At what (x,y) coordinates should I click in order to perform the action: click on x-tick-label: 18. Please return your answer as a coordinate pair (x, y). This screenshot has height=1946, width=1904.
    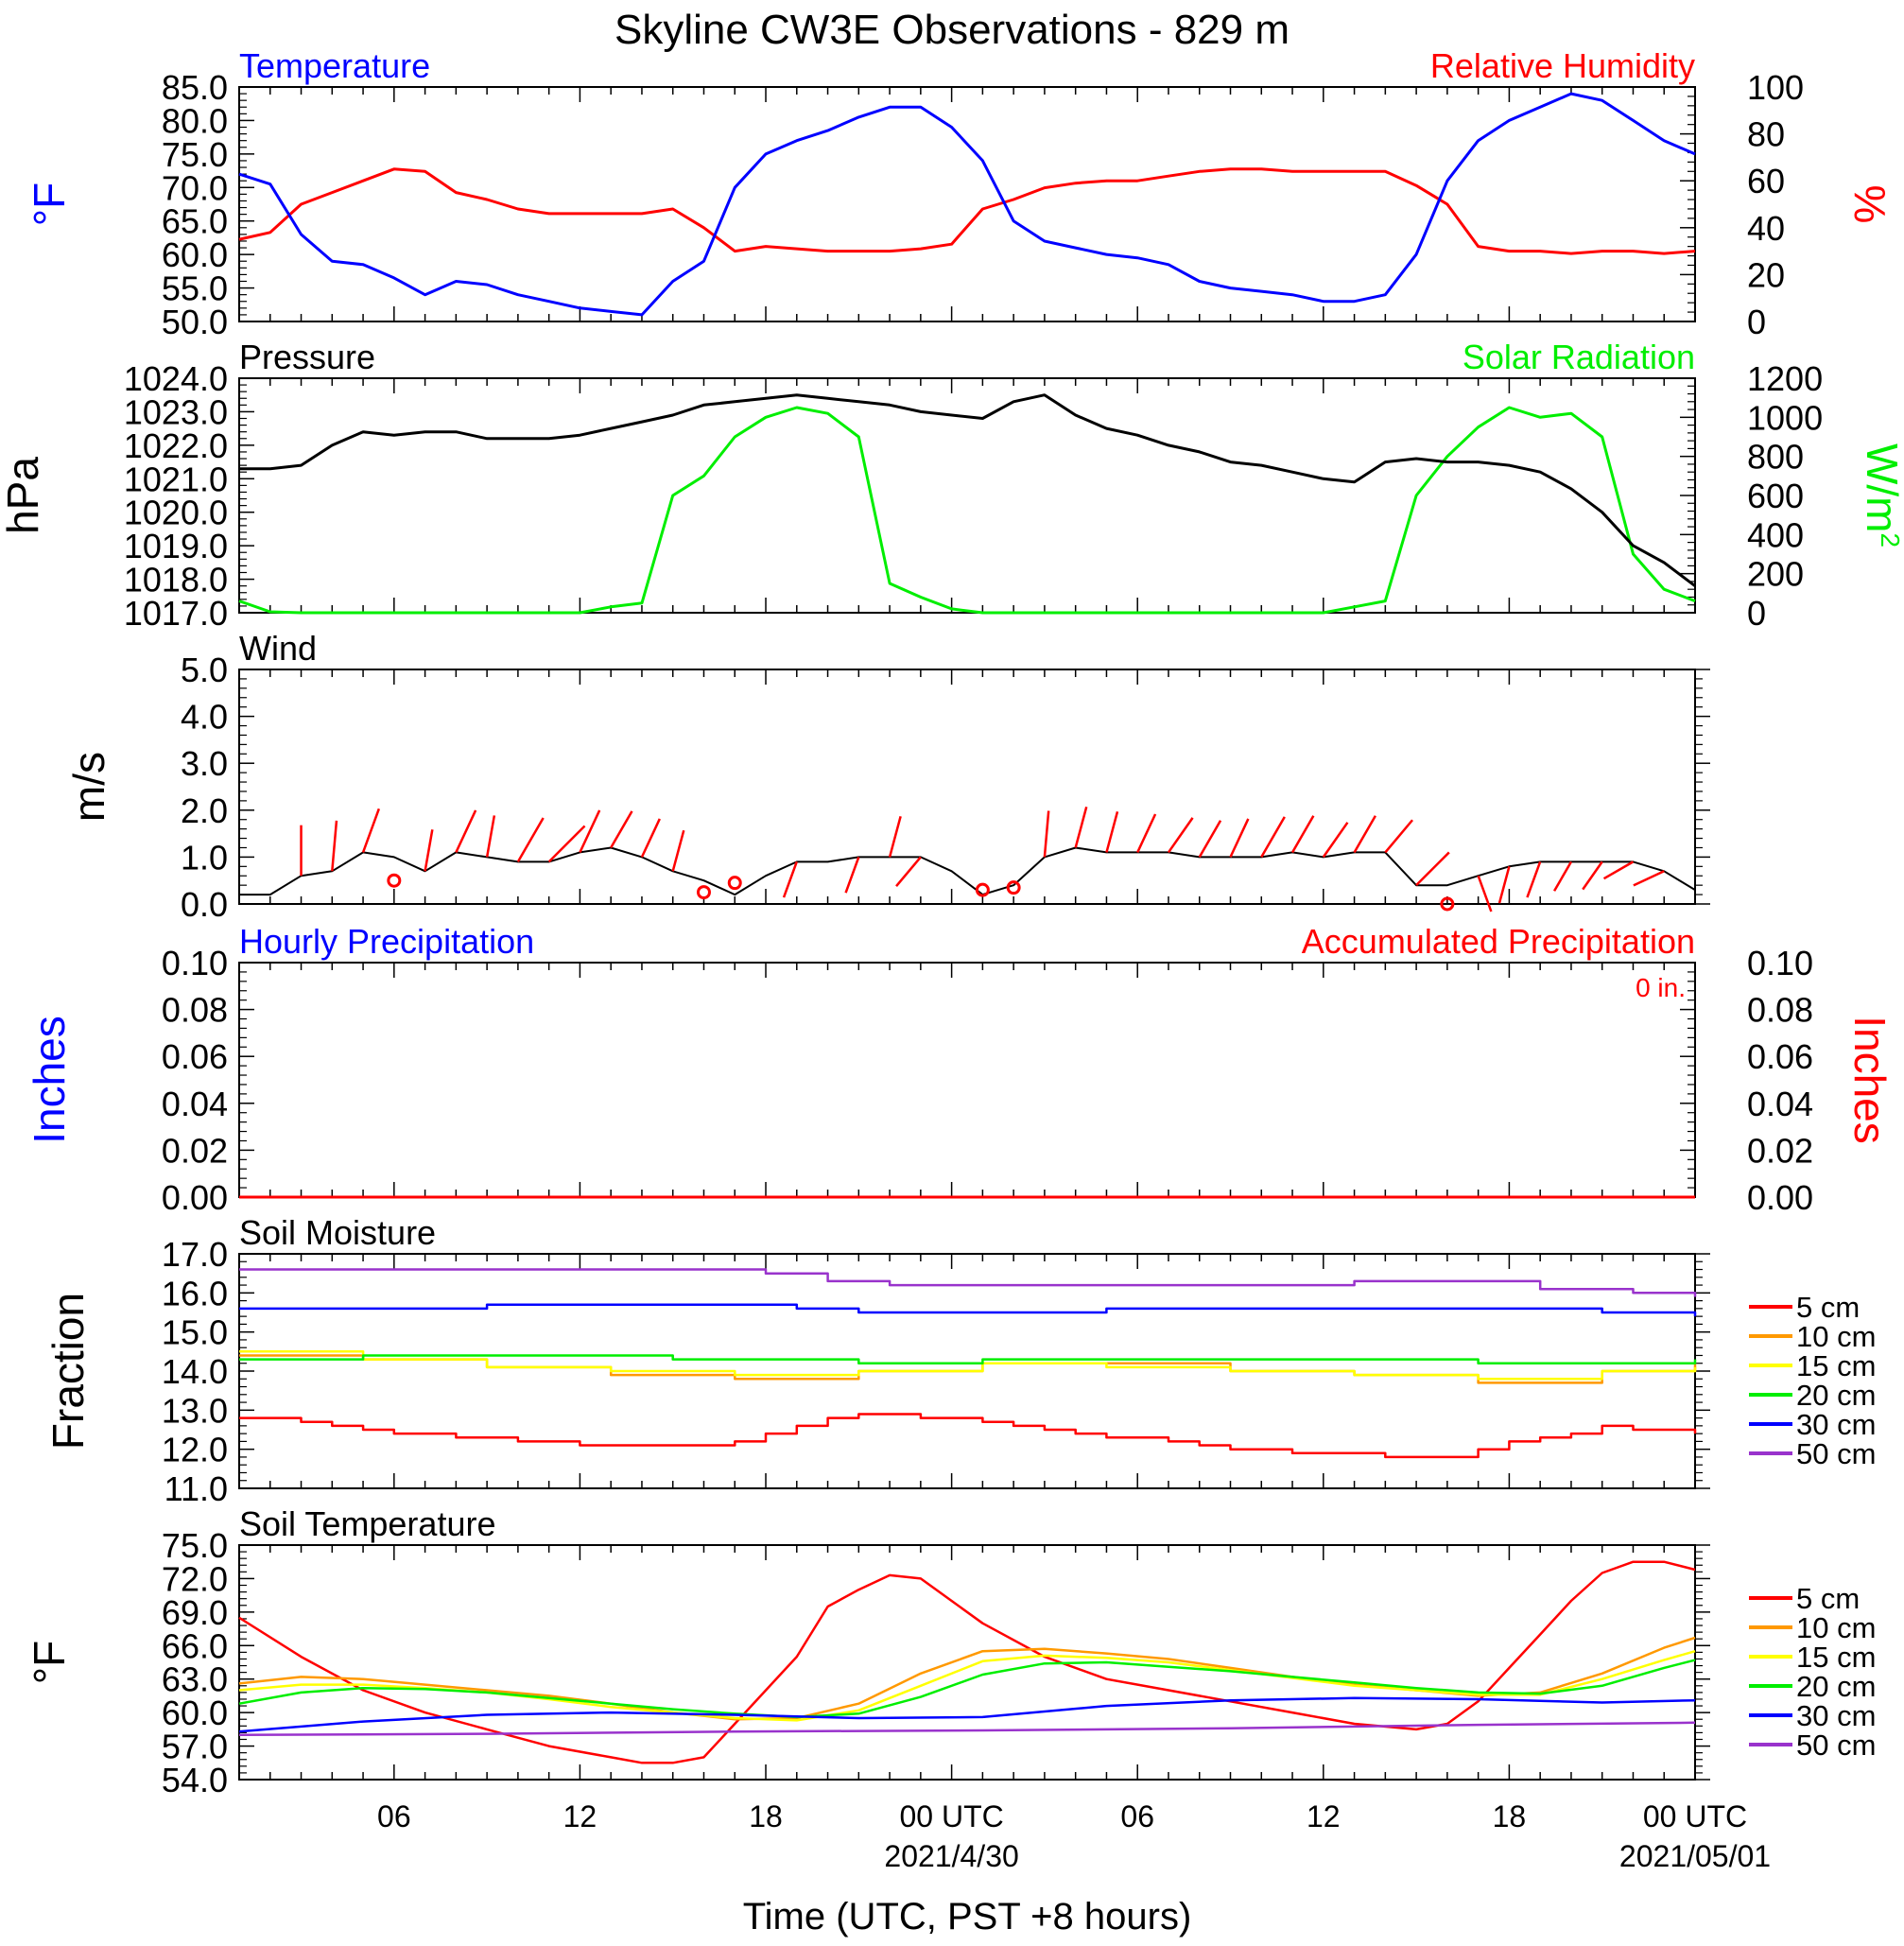
    Looking at the image, I should click on (766, 1816).